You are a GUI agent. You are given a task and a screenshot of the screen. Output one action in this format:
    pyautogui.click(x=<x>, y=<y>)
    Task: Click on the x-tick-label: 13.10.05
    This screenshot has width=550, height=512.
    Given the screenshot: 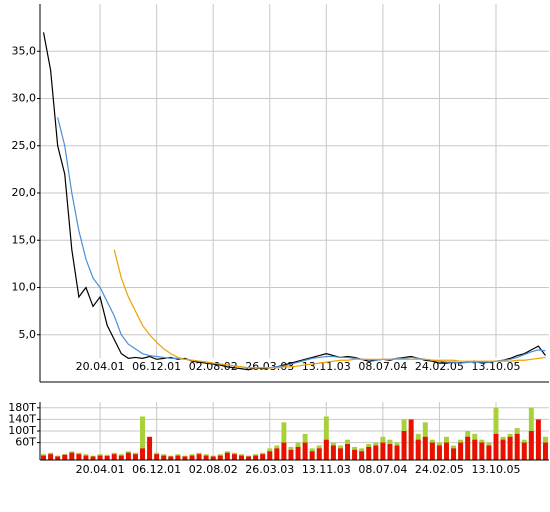 What is the action you would take?
    pyautogui.click(x=495, y=469)
    